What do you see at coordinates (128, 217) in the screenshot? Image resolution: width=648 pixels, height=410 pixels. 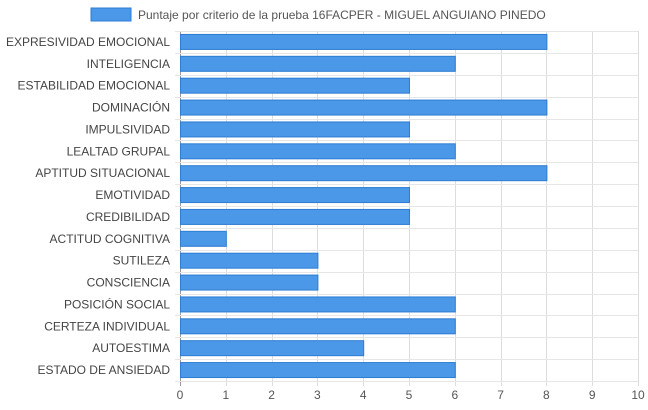 I see `category-label: CREDIBILIDAD` at bounding box center [128, 217].